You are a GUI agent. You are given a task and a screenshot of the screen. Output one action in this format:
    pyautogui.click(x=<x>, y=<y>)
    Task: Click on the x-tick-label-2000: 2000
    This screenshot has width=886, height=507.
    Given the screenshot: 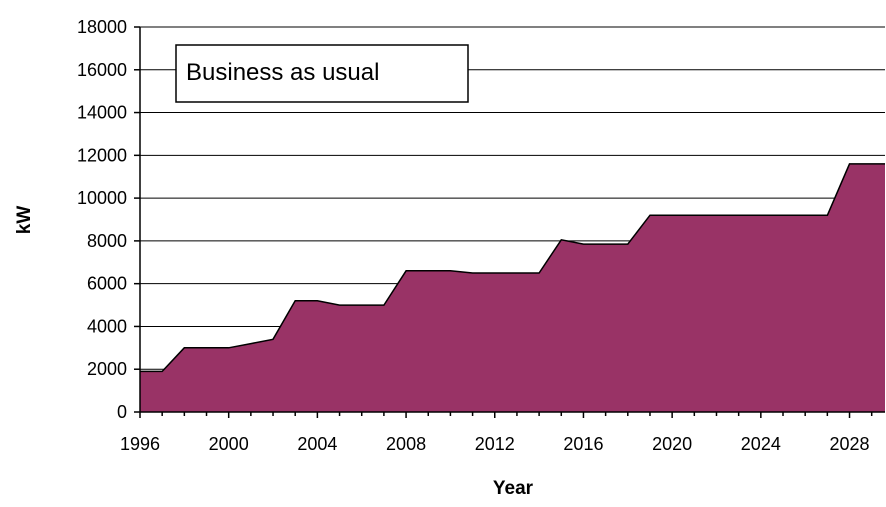 What is the action you would take?
    pyautogui.click(x=229, y=444)
    